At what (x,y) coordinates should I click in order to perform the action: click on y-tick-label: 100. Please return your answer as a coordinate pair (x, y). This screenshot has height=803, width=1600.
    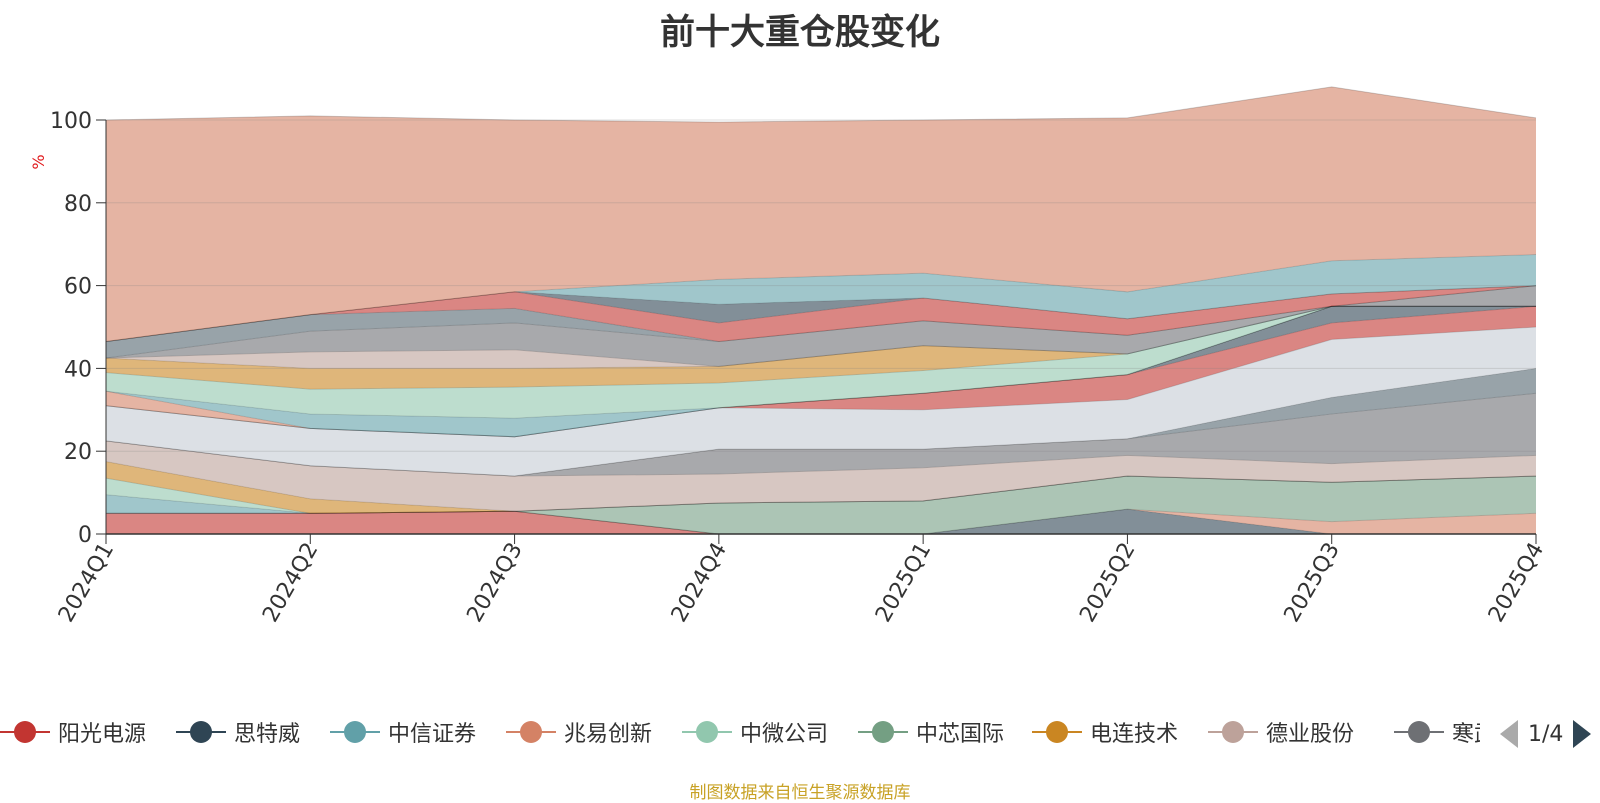
    Looking at the image, I should click on (71, 121).